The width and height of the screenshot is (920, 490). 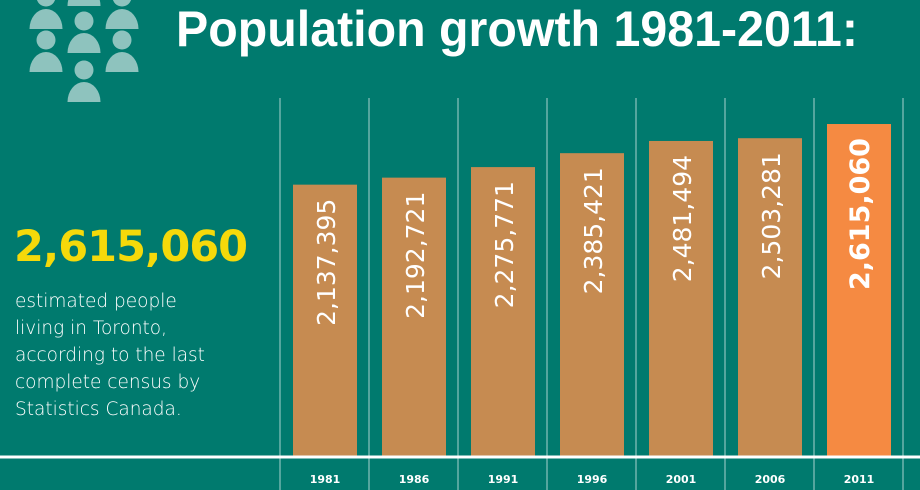 What do you see at coordinates (682, 218) in the screenshot?
I see `bar-value-label: 2,481,494` at bounding box center [682, 218].